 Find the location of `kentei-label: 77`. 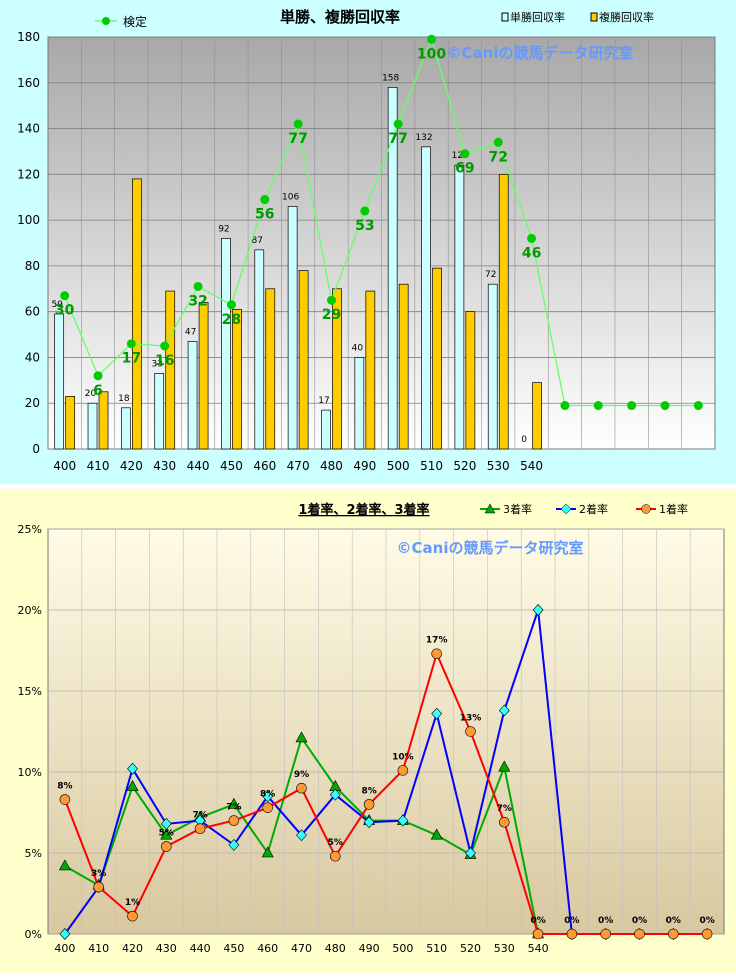

kentei-label: 77 is located at coordinates (297, 139).